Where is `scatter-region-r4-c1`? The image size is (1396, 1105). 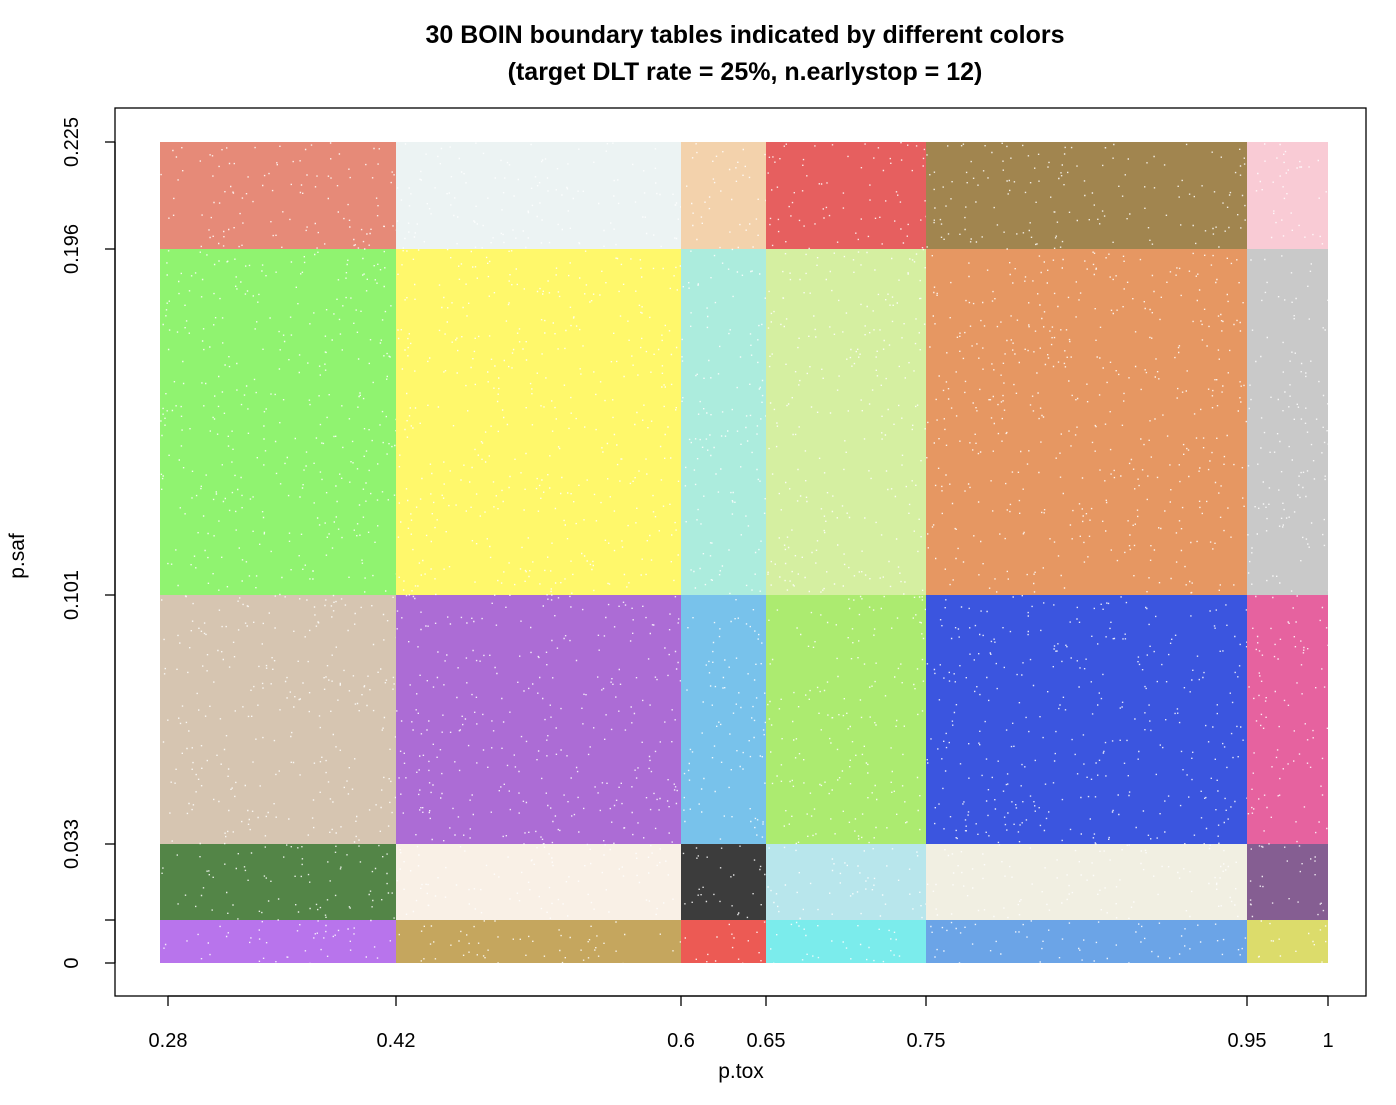 scatter-region-r4-c1 is located at coordinates (539, 196).